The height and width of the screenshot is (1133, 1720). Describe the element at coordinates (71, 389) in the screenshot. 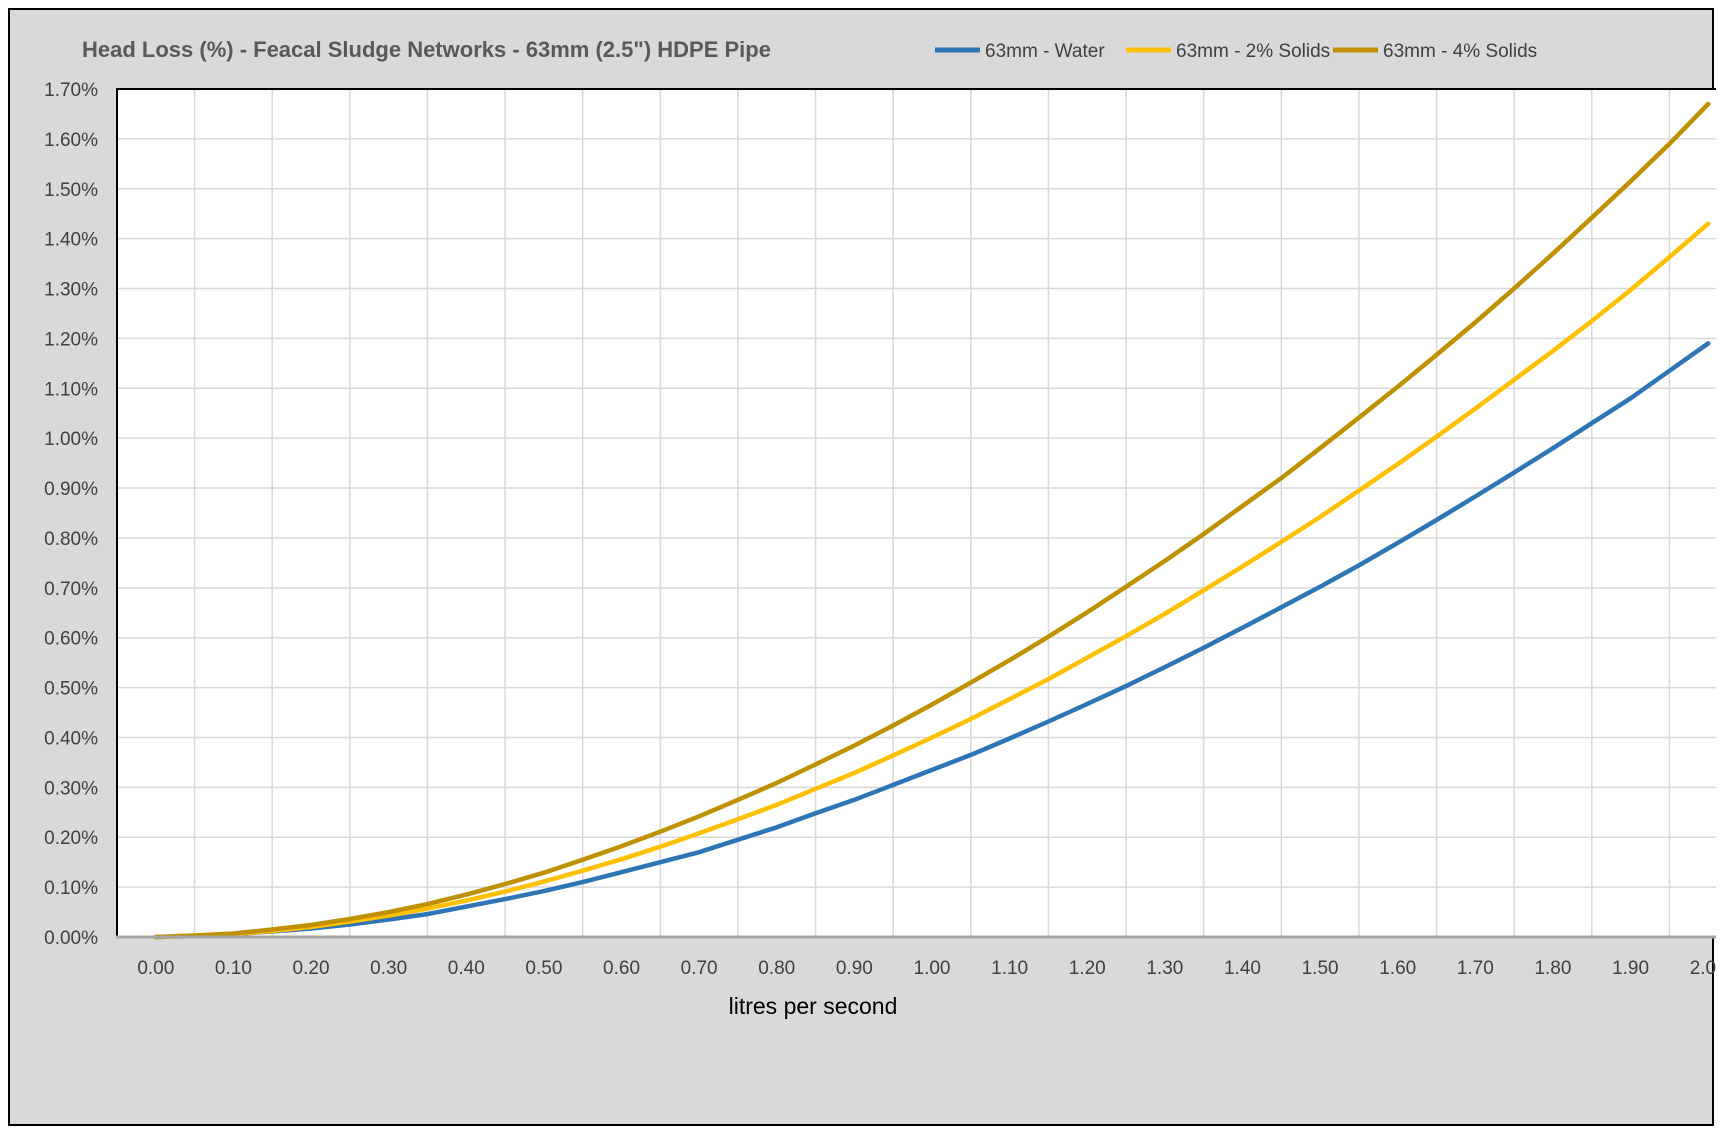

I see `y-tick-label: 1.10%` at that location.